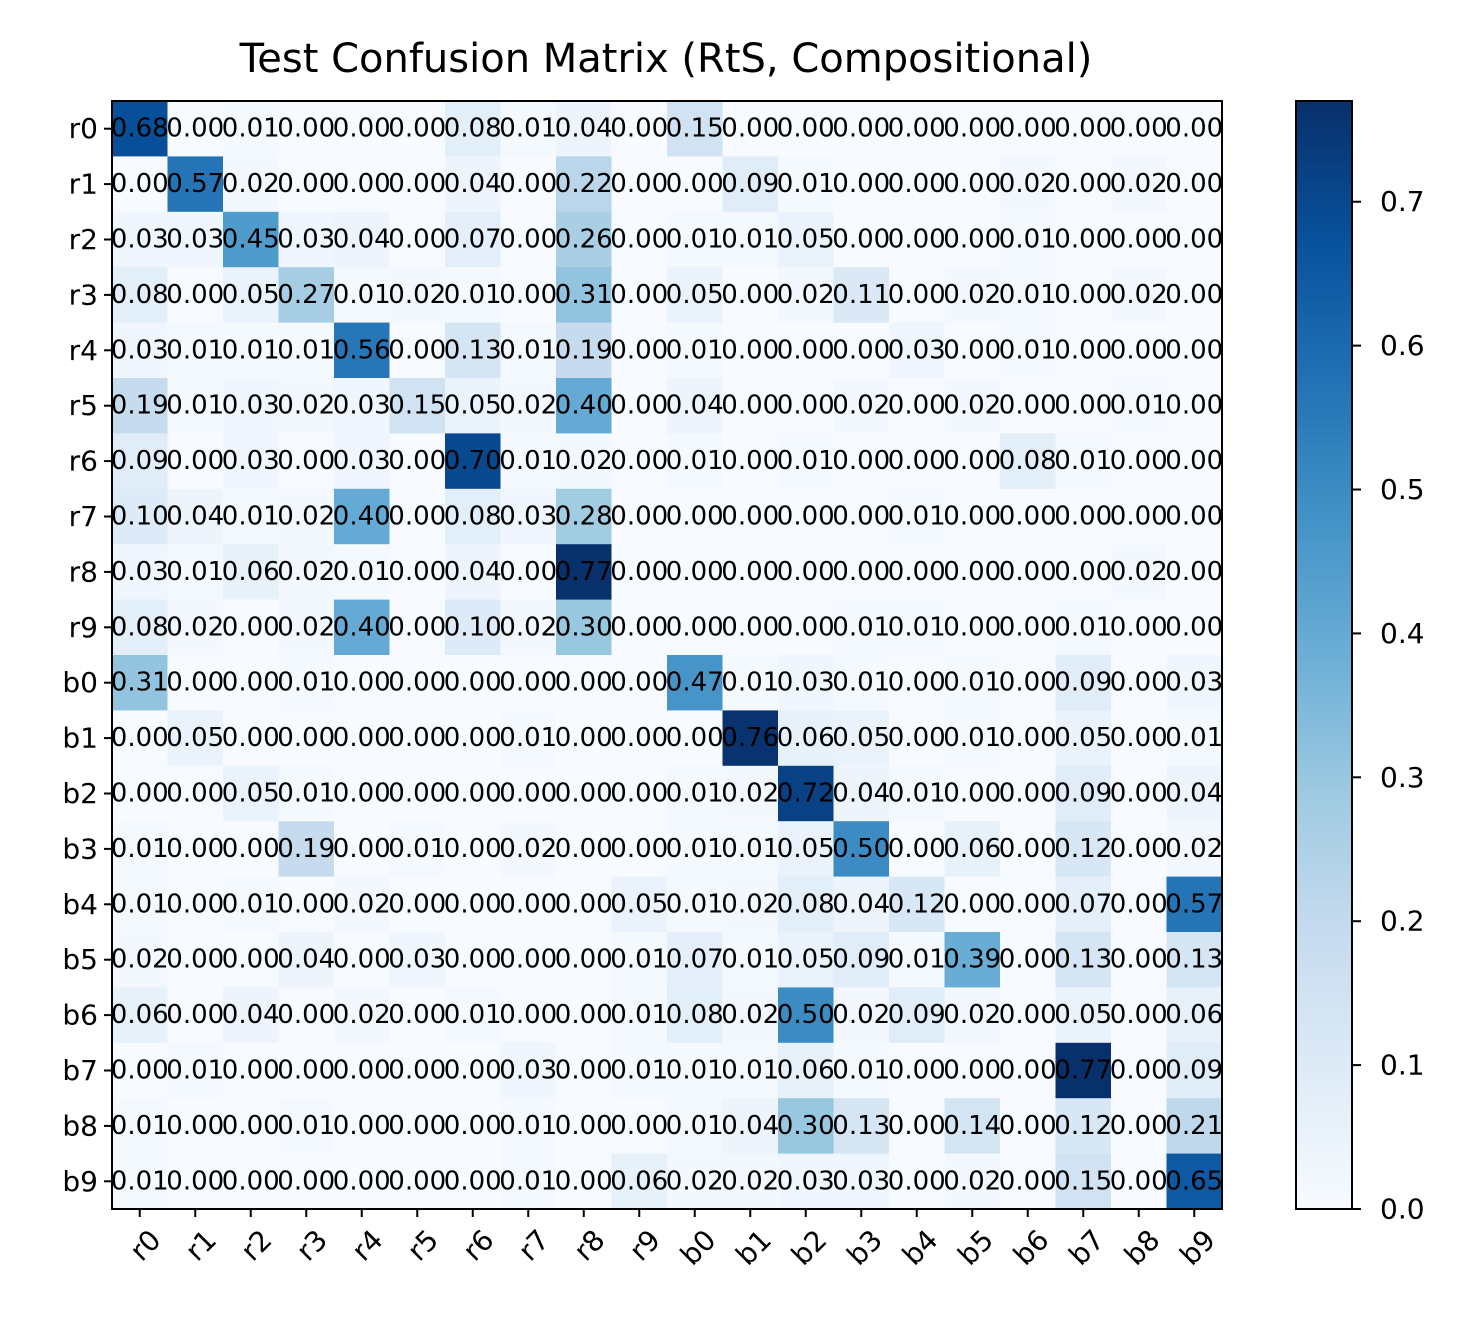 The height and width of the screenshot is (1335, 1476). I want to click on heatmap-cell-b3-r9, so click(639, 849).